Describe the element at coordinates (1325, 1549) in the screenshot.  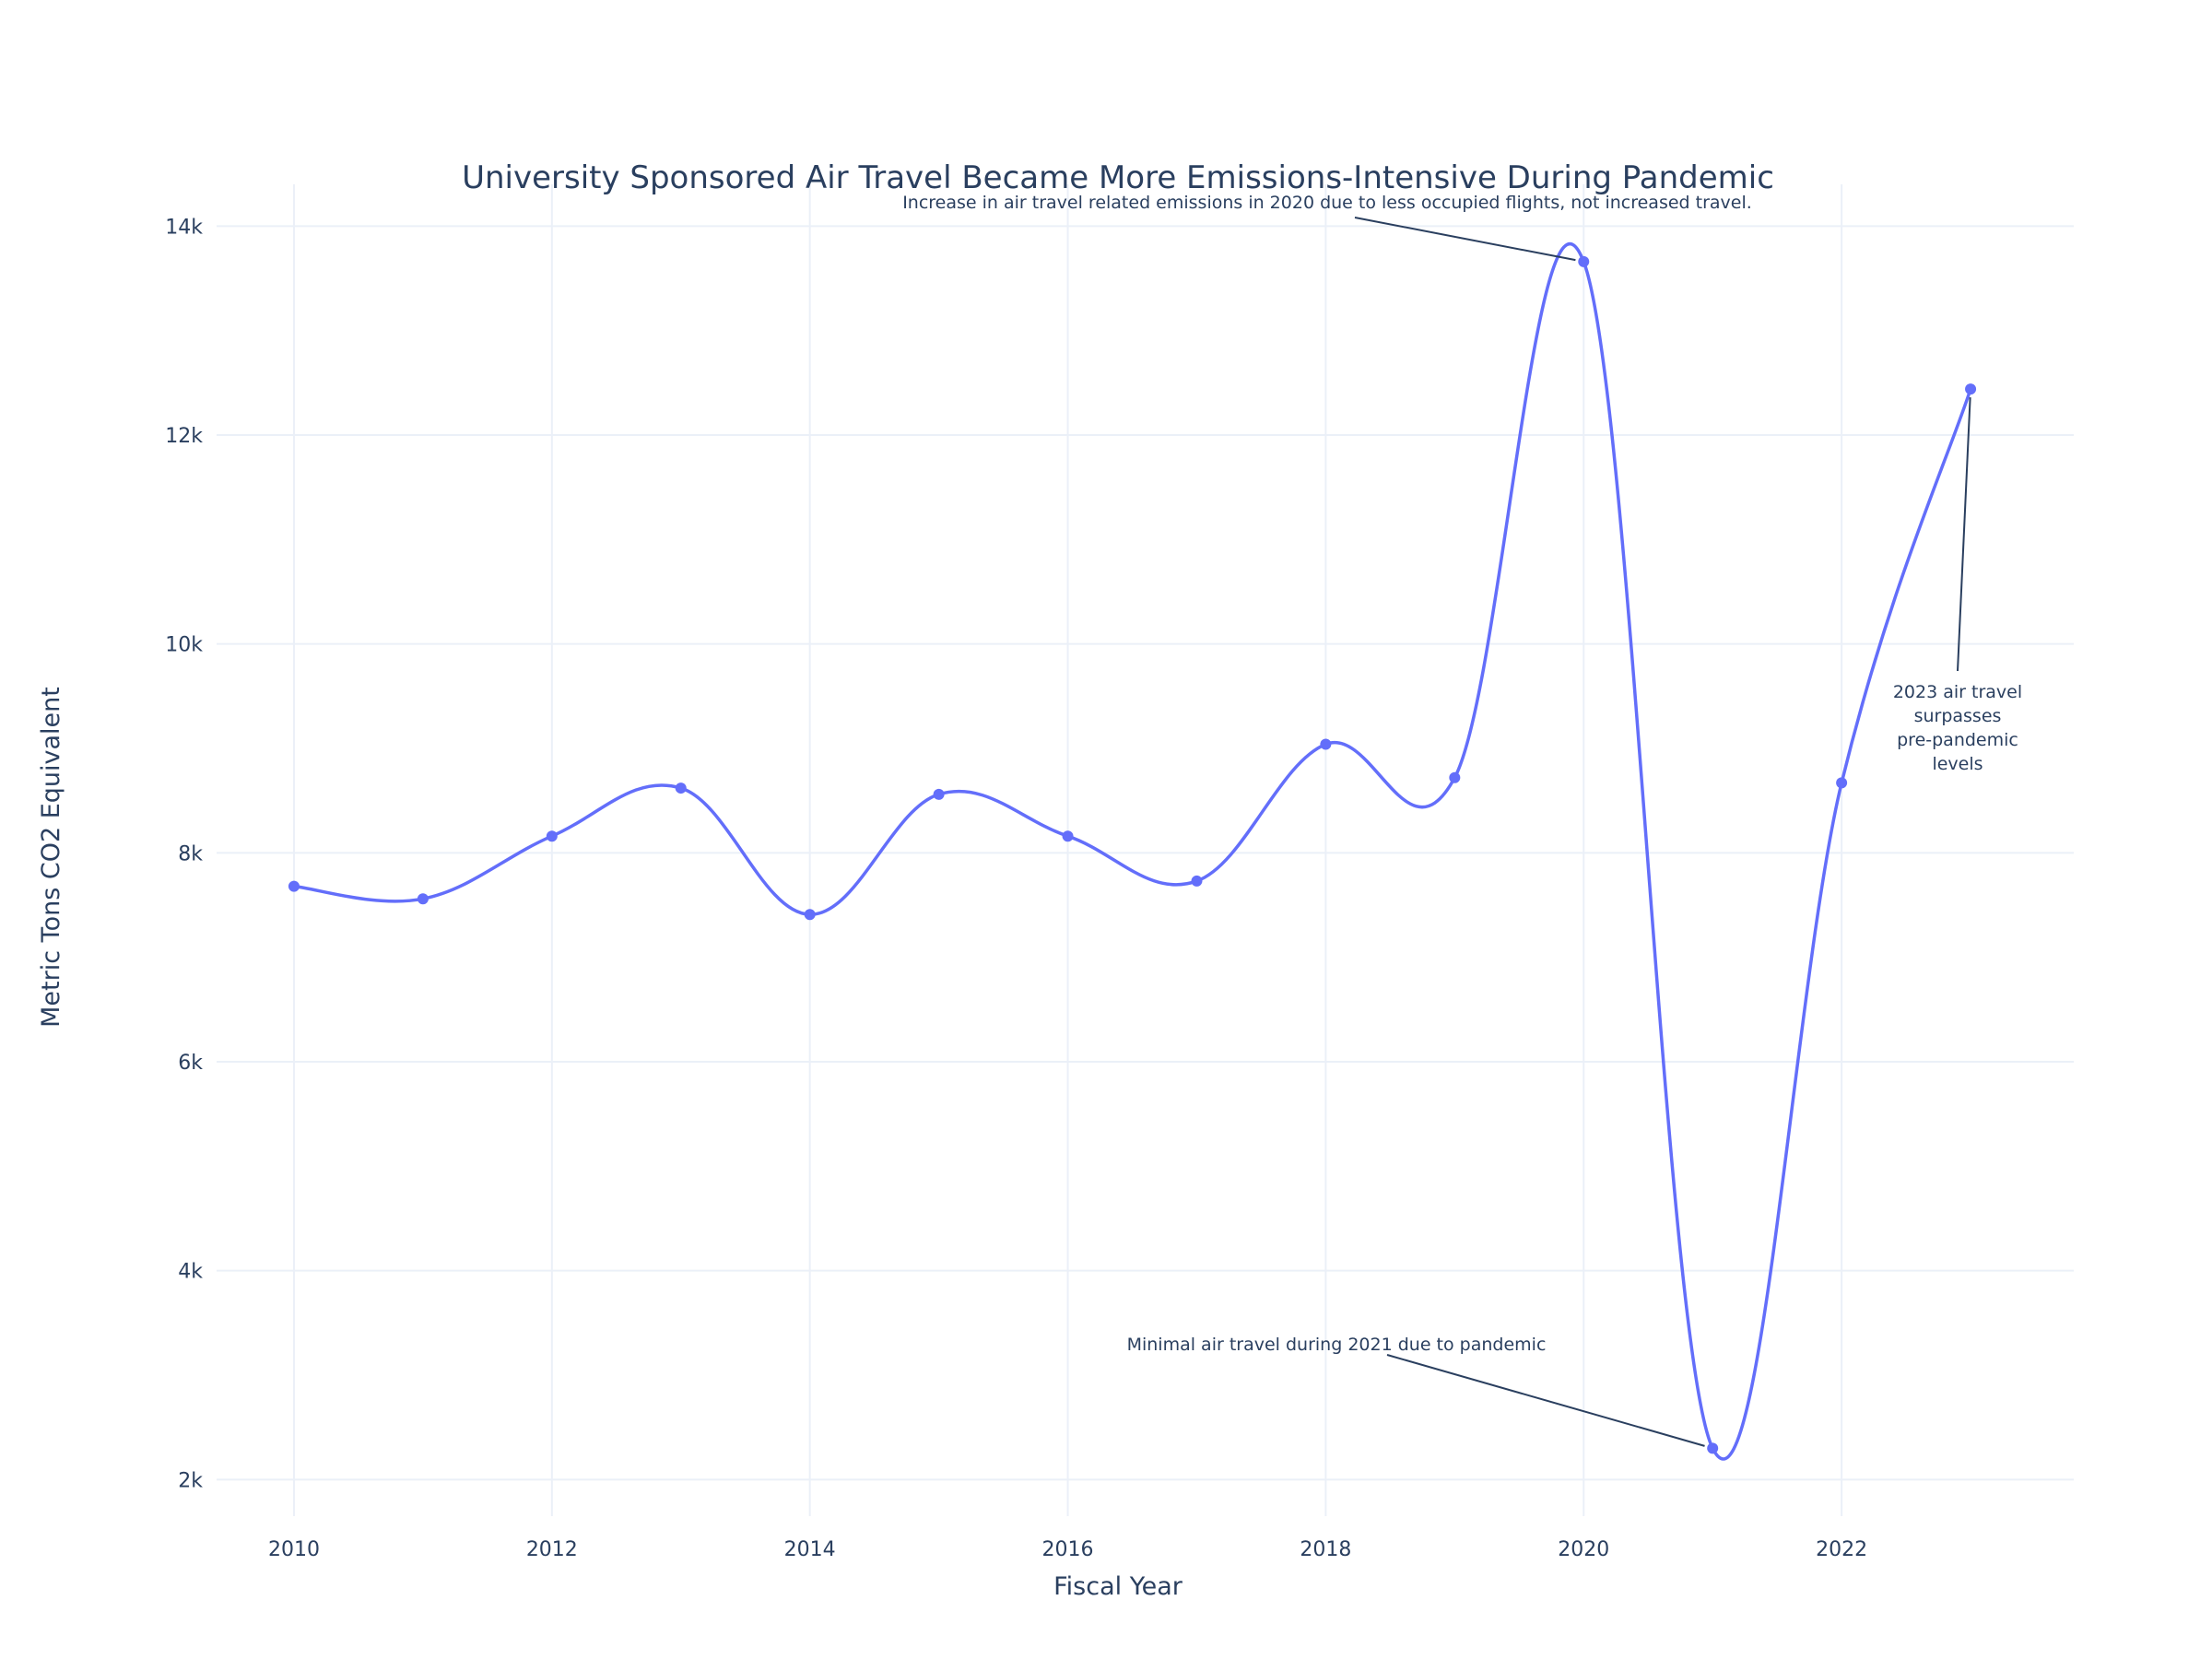
I see `x-tick-label: 2018` at that location.